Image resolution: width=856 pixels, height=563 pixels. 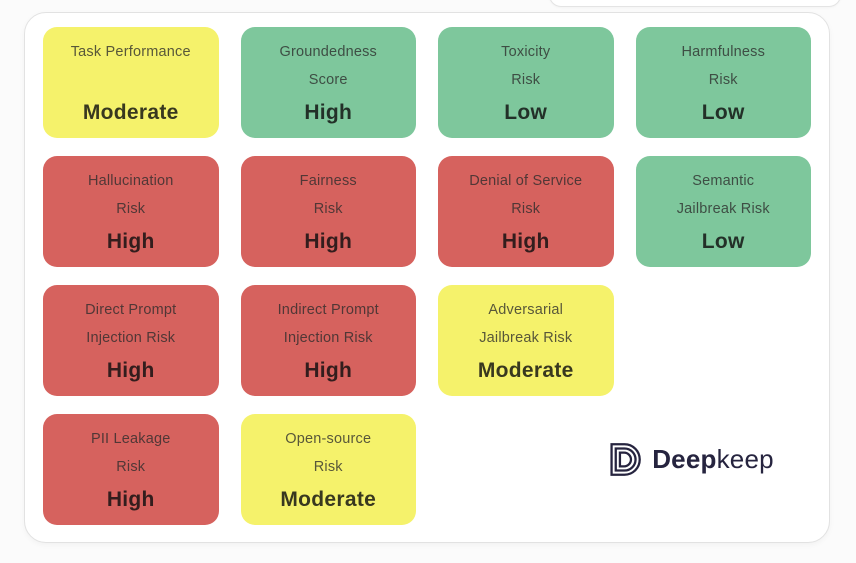 What do you see at coordinates (131, 324) in the screenshot?
I see `card-label: Direct Prompt Injection Risk` at bounding box center [131, 324].